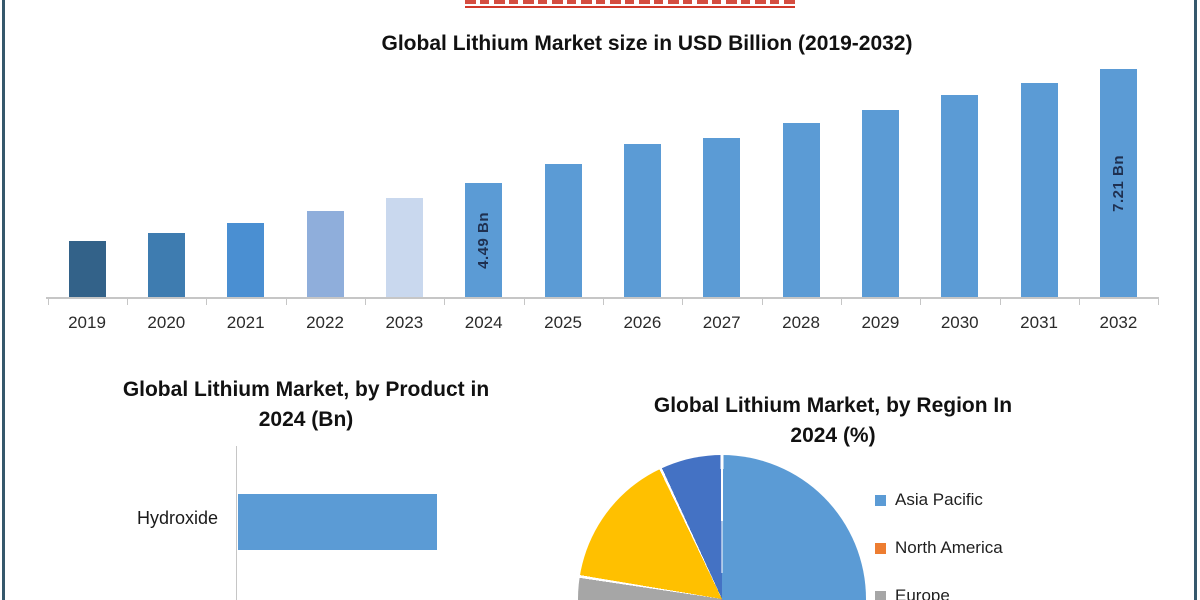  I want to click on legend-item-asia-pacific: Asia Pacific, so click(929, 500).